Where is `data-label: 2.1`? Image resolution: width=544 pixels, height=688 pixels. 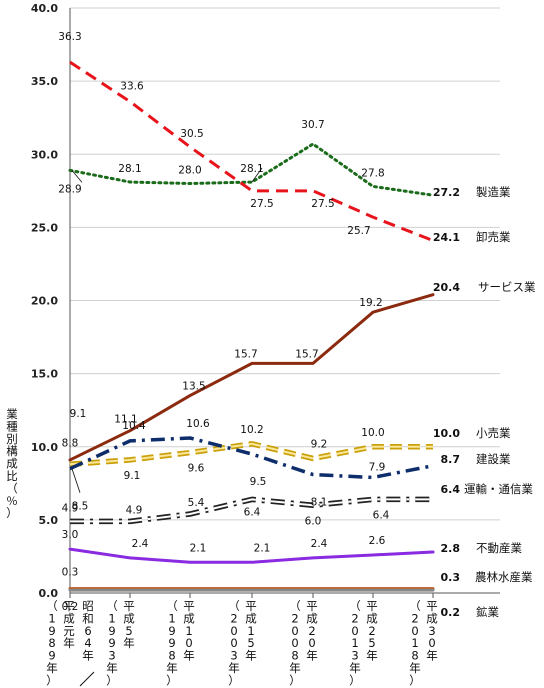
data-label: 2.1 is located at coordinates (262, 548).